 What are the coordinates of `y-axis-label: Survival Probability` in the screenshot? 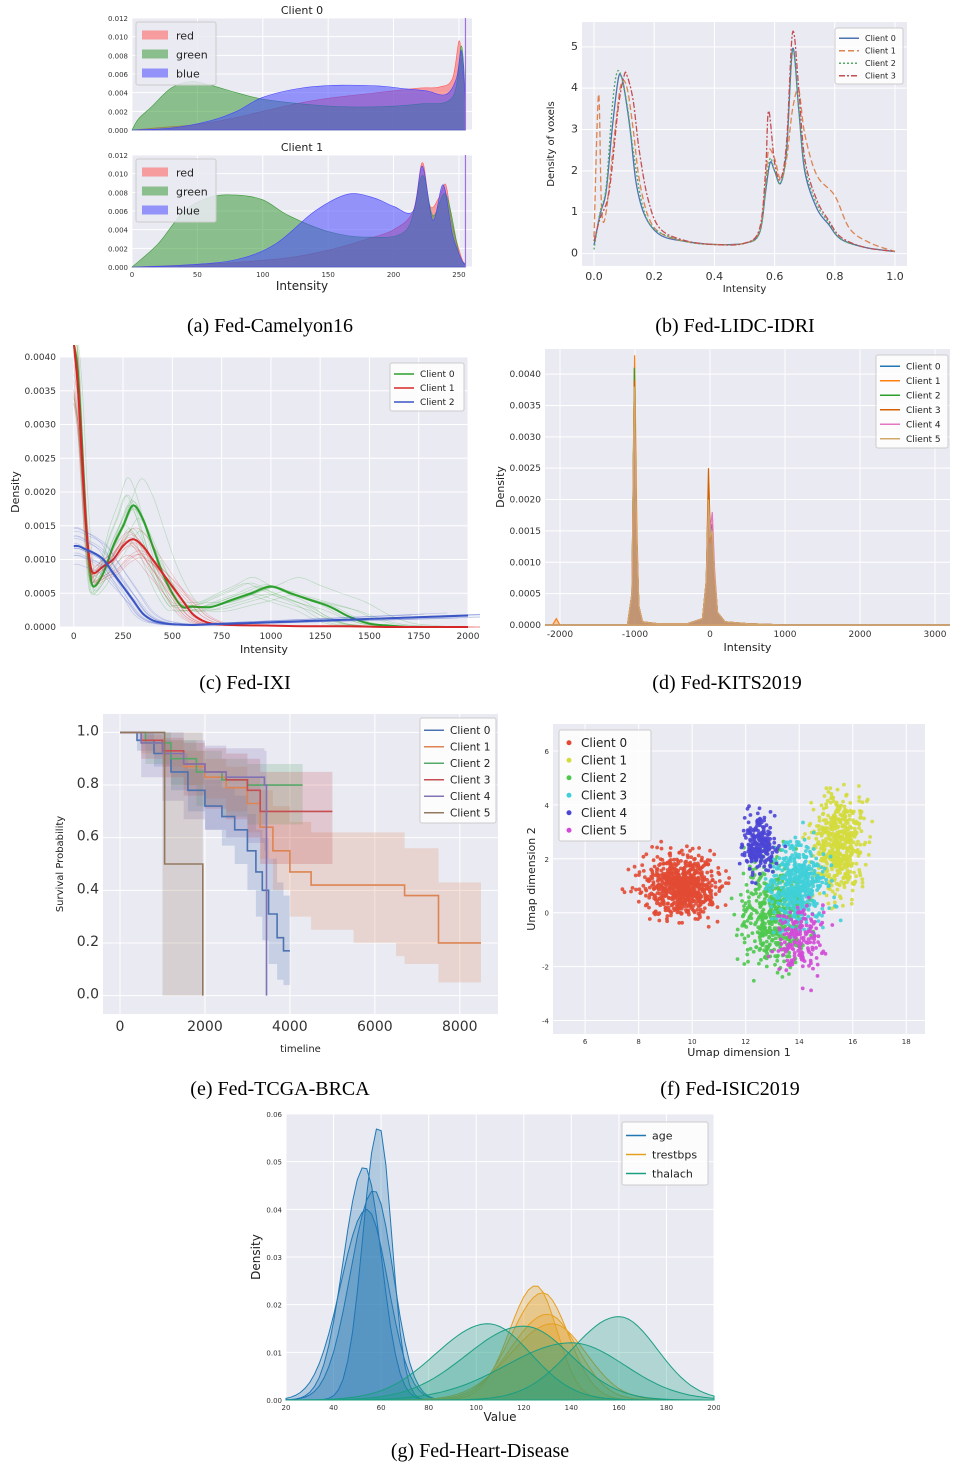 It's located at (60, 864).